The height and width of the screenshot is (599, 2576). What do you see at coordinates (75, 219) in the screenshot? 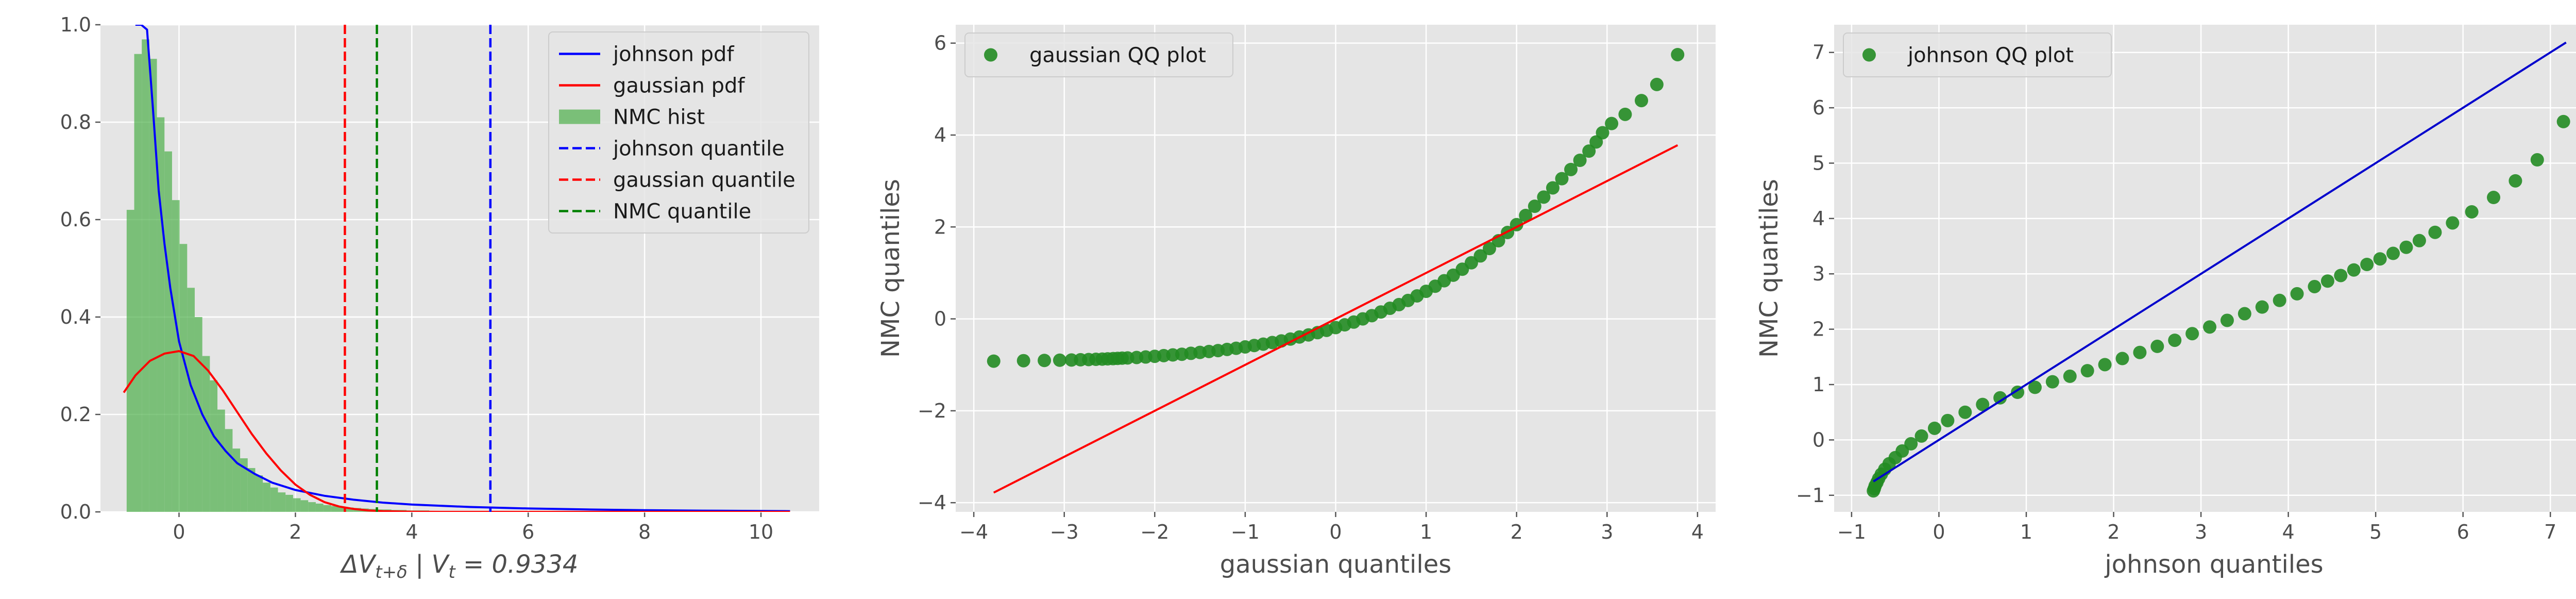
I see `y-tick-label: 0.6` at bounding box center [75, 219].